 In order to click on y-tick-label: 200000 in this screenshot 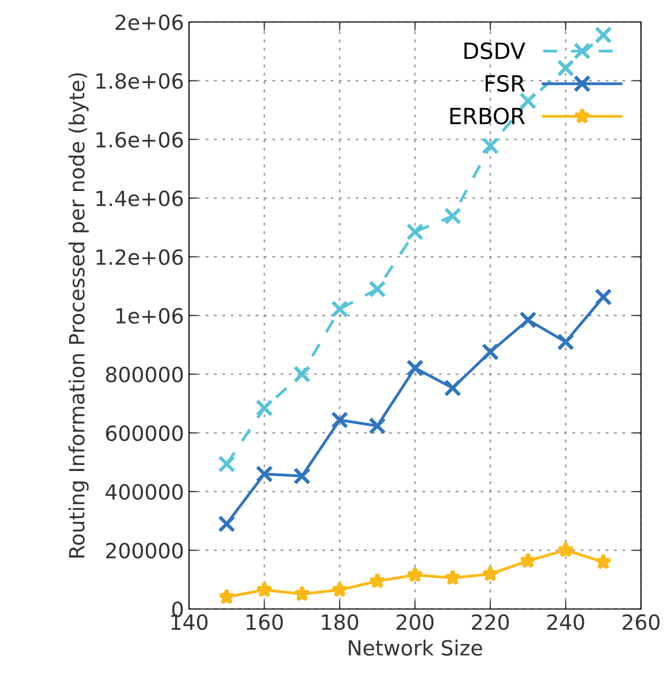, I will do `click(144, 550)`.